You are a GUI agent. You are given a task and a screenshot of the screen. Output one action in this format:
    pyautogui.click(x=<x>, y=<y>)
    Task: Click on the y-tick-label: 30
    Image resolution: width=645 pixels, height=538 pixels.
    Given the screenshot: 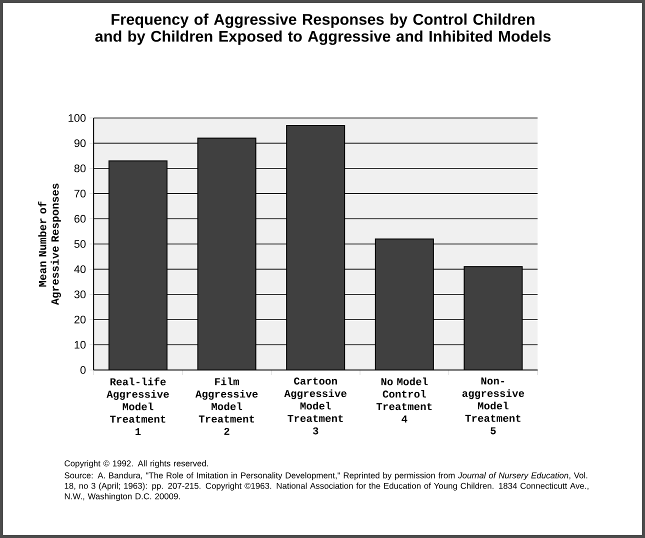 What is the action you would take?
    pyautogui.click(x=80, y=294)
    